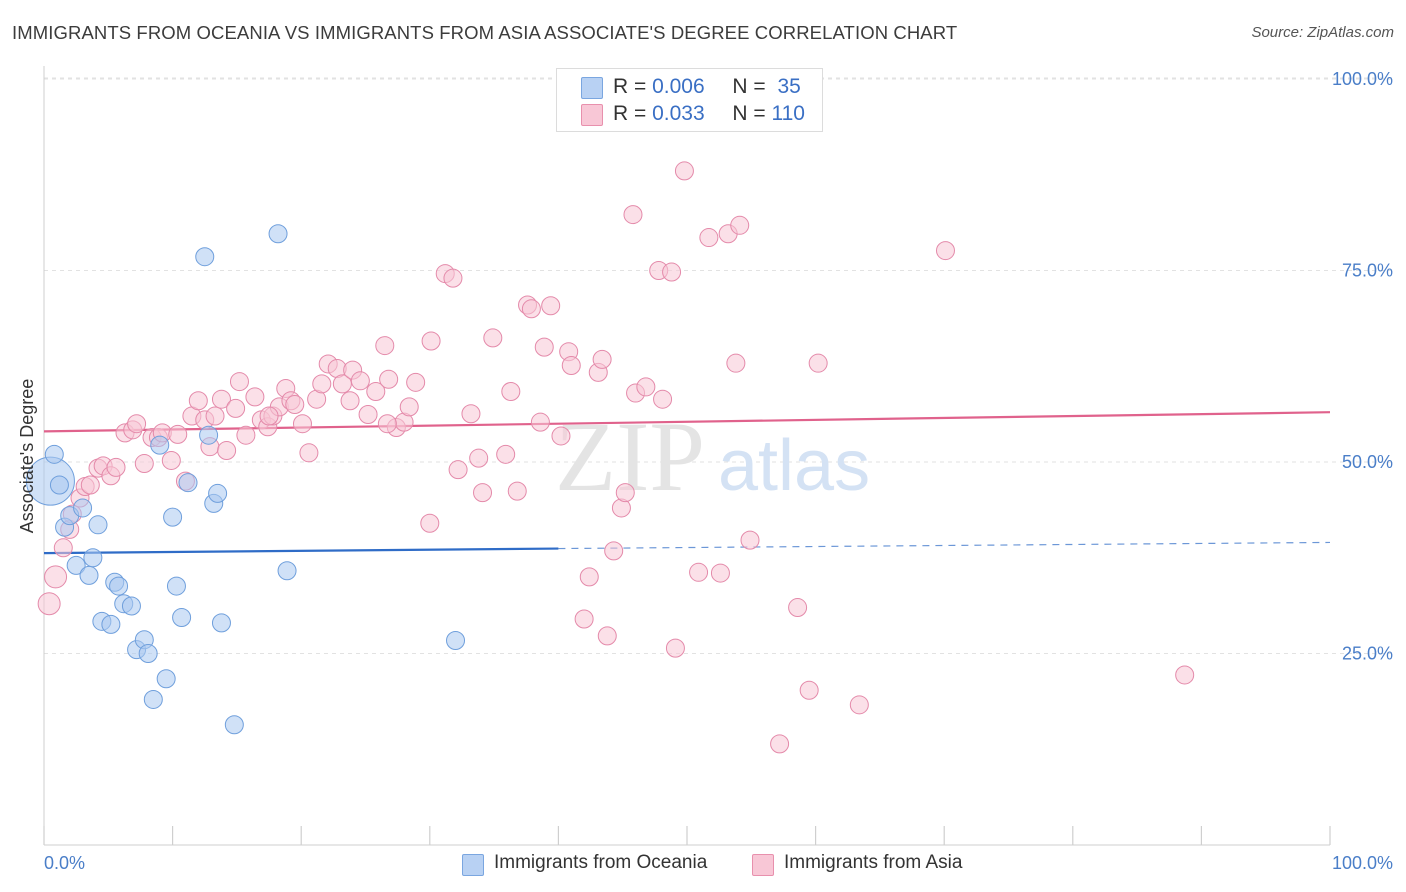 The height and width of the screenshot is (892, 1406). What do you see at coordinates (788, 113) in the screenshot?
I see `legend-n-value: 110` at bounding box center [788, 113].